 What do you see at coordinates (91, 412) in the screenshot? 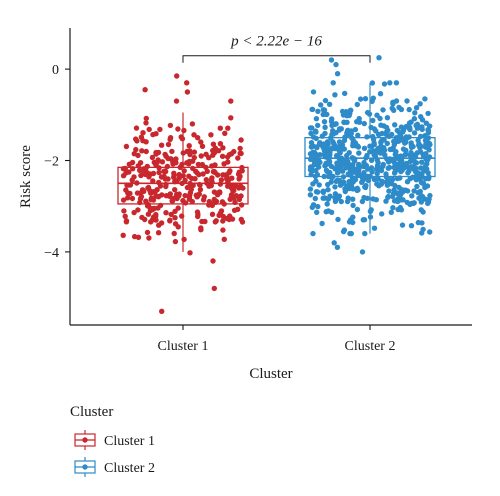
I see `legend-title: Cluster` at bounding box center [91, 412].